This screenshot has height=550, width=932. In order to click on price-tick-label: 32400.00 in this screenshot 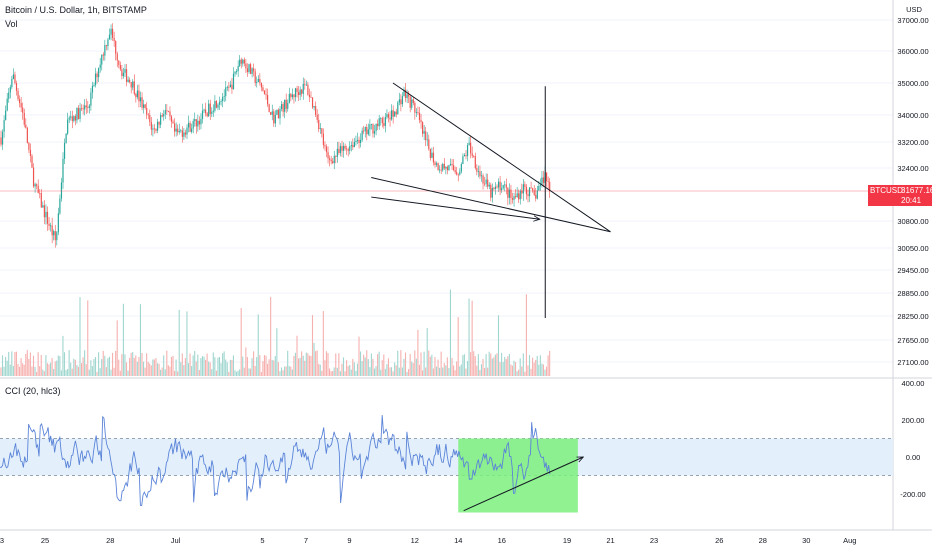, I will do `click(912, 168)`.